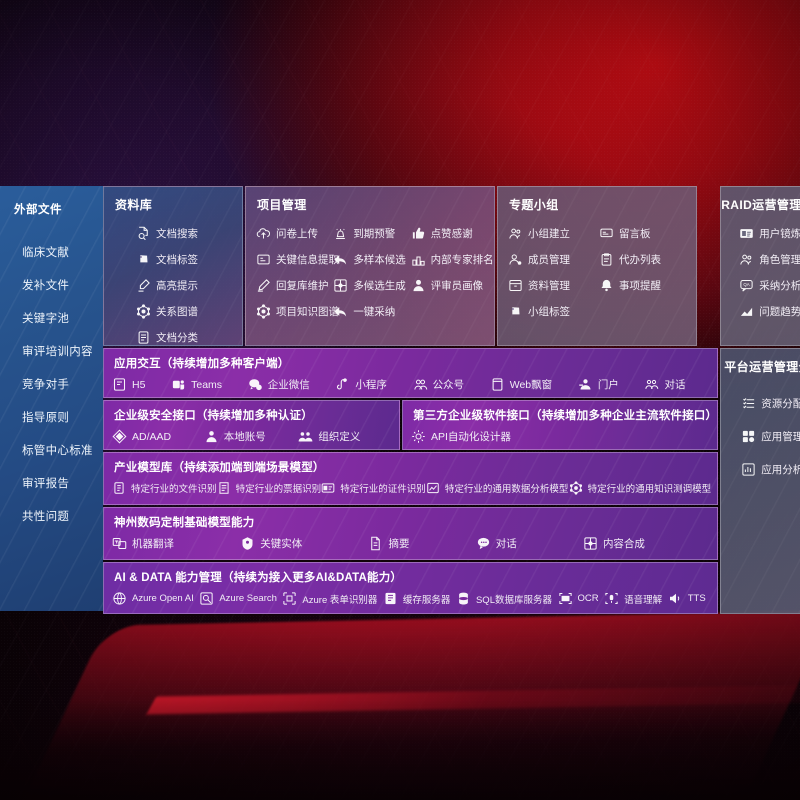 Image resolution: width=800 pixels, height=800 pixels. What do you see at coordinates (373, 488) in the screenshot?
I see `industry-item-id-recognition: 特定行业的证件识别` at bounding box center [373, 488].